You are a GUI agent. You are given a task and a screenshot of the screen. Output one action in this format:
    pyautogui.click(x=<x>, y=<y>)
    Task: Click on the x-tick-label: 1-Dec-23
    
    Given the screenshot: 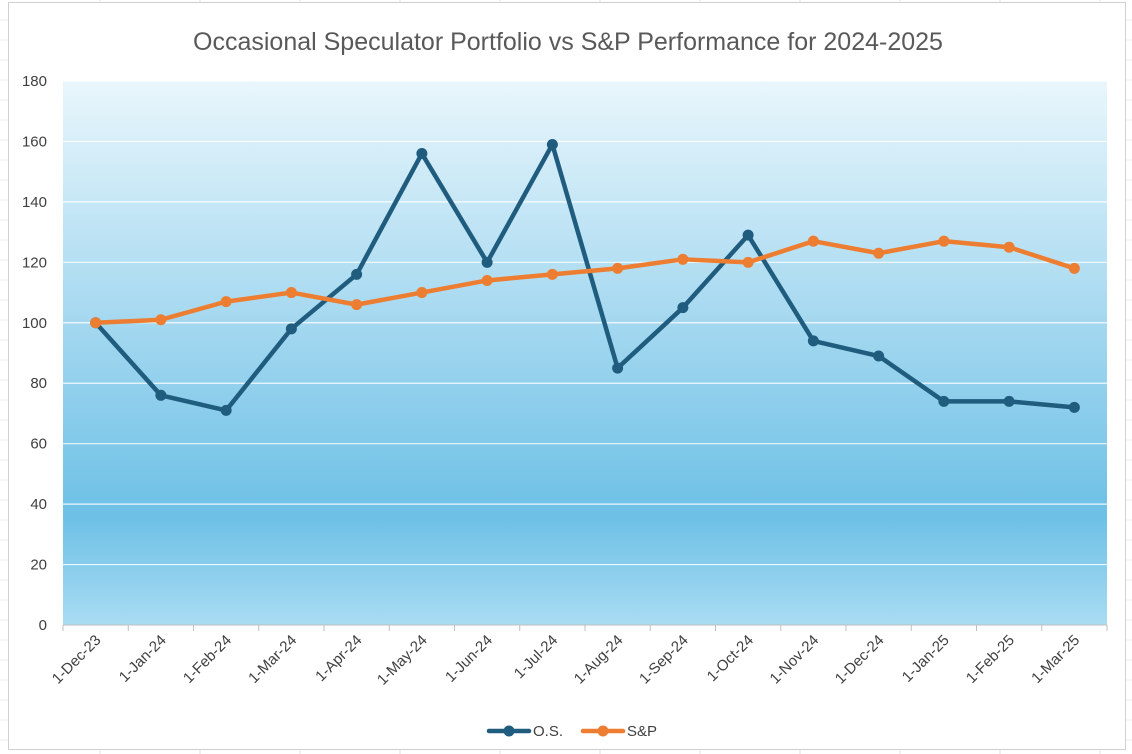 What is the action you would take?
    pyautogui.click(x=77, y=660)
    